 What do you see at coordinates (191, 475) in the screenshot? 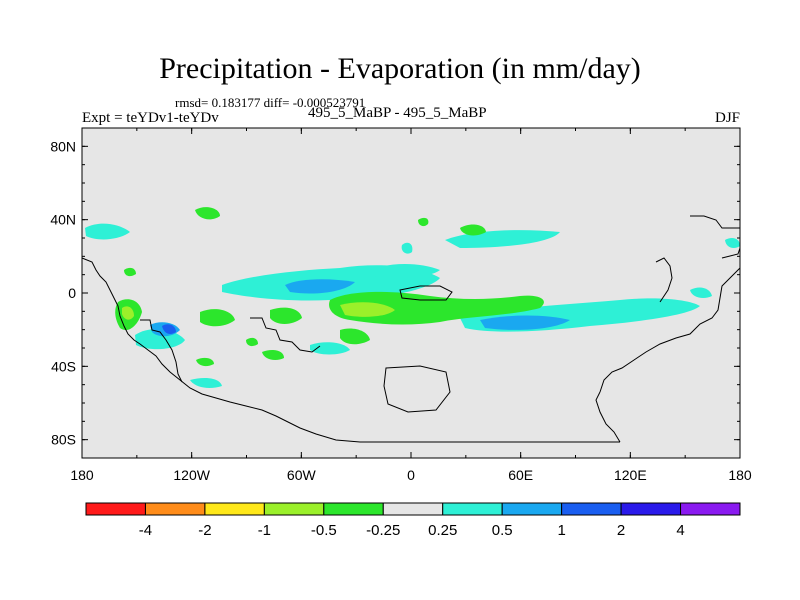
I see `x-tick-label: 120W` at bounding box center [191, 475].